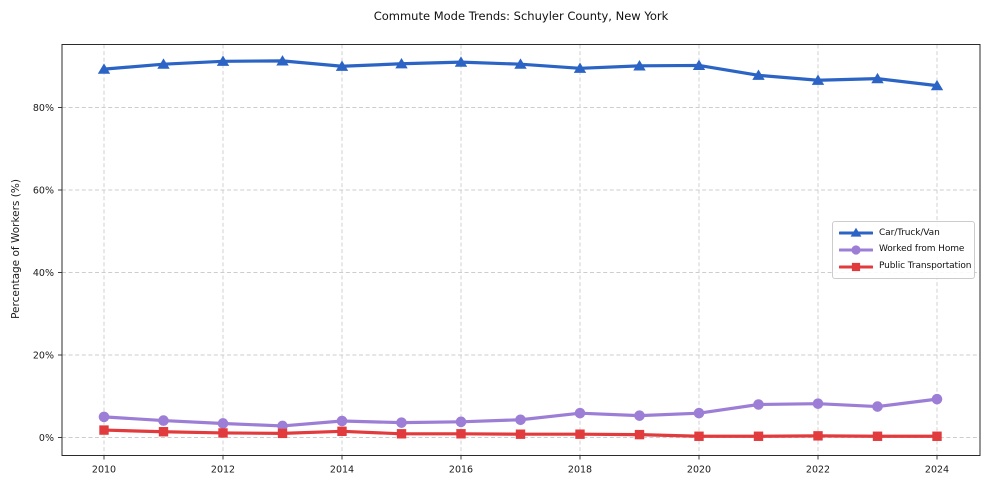  I want to click on legend-item-worked-from-home: Worked from Home, so click(903, 250).